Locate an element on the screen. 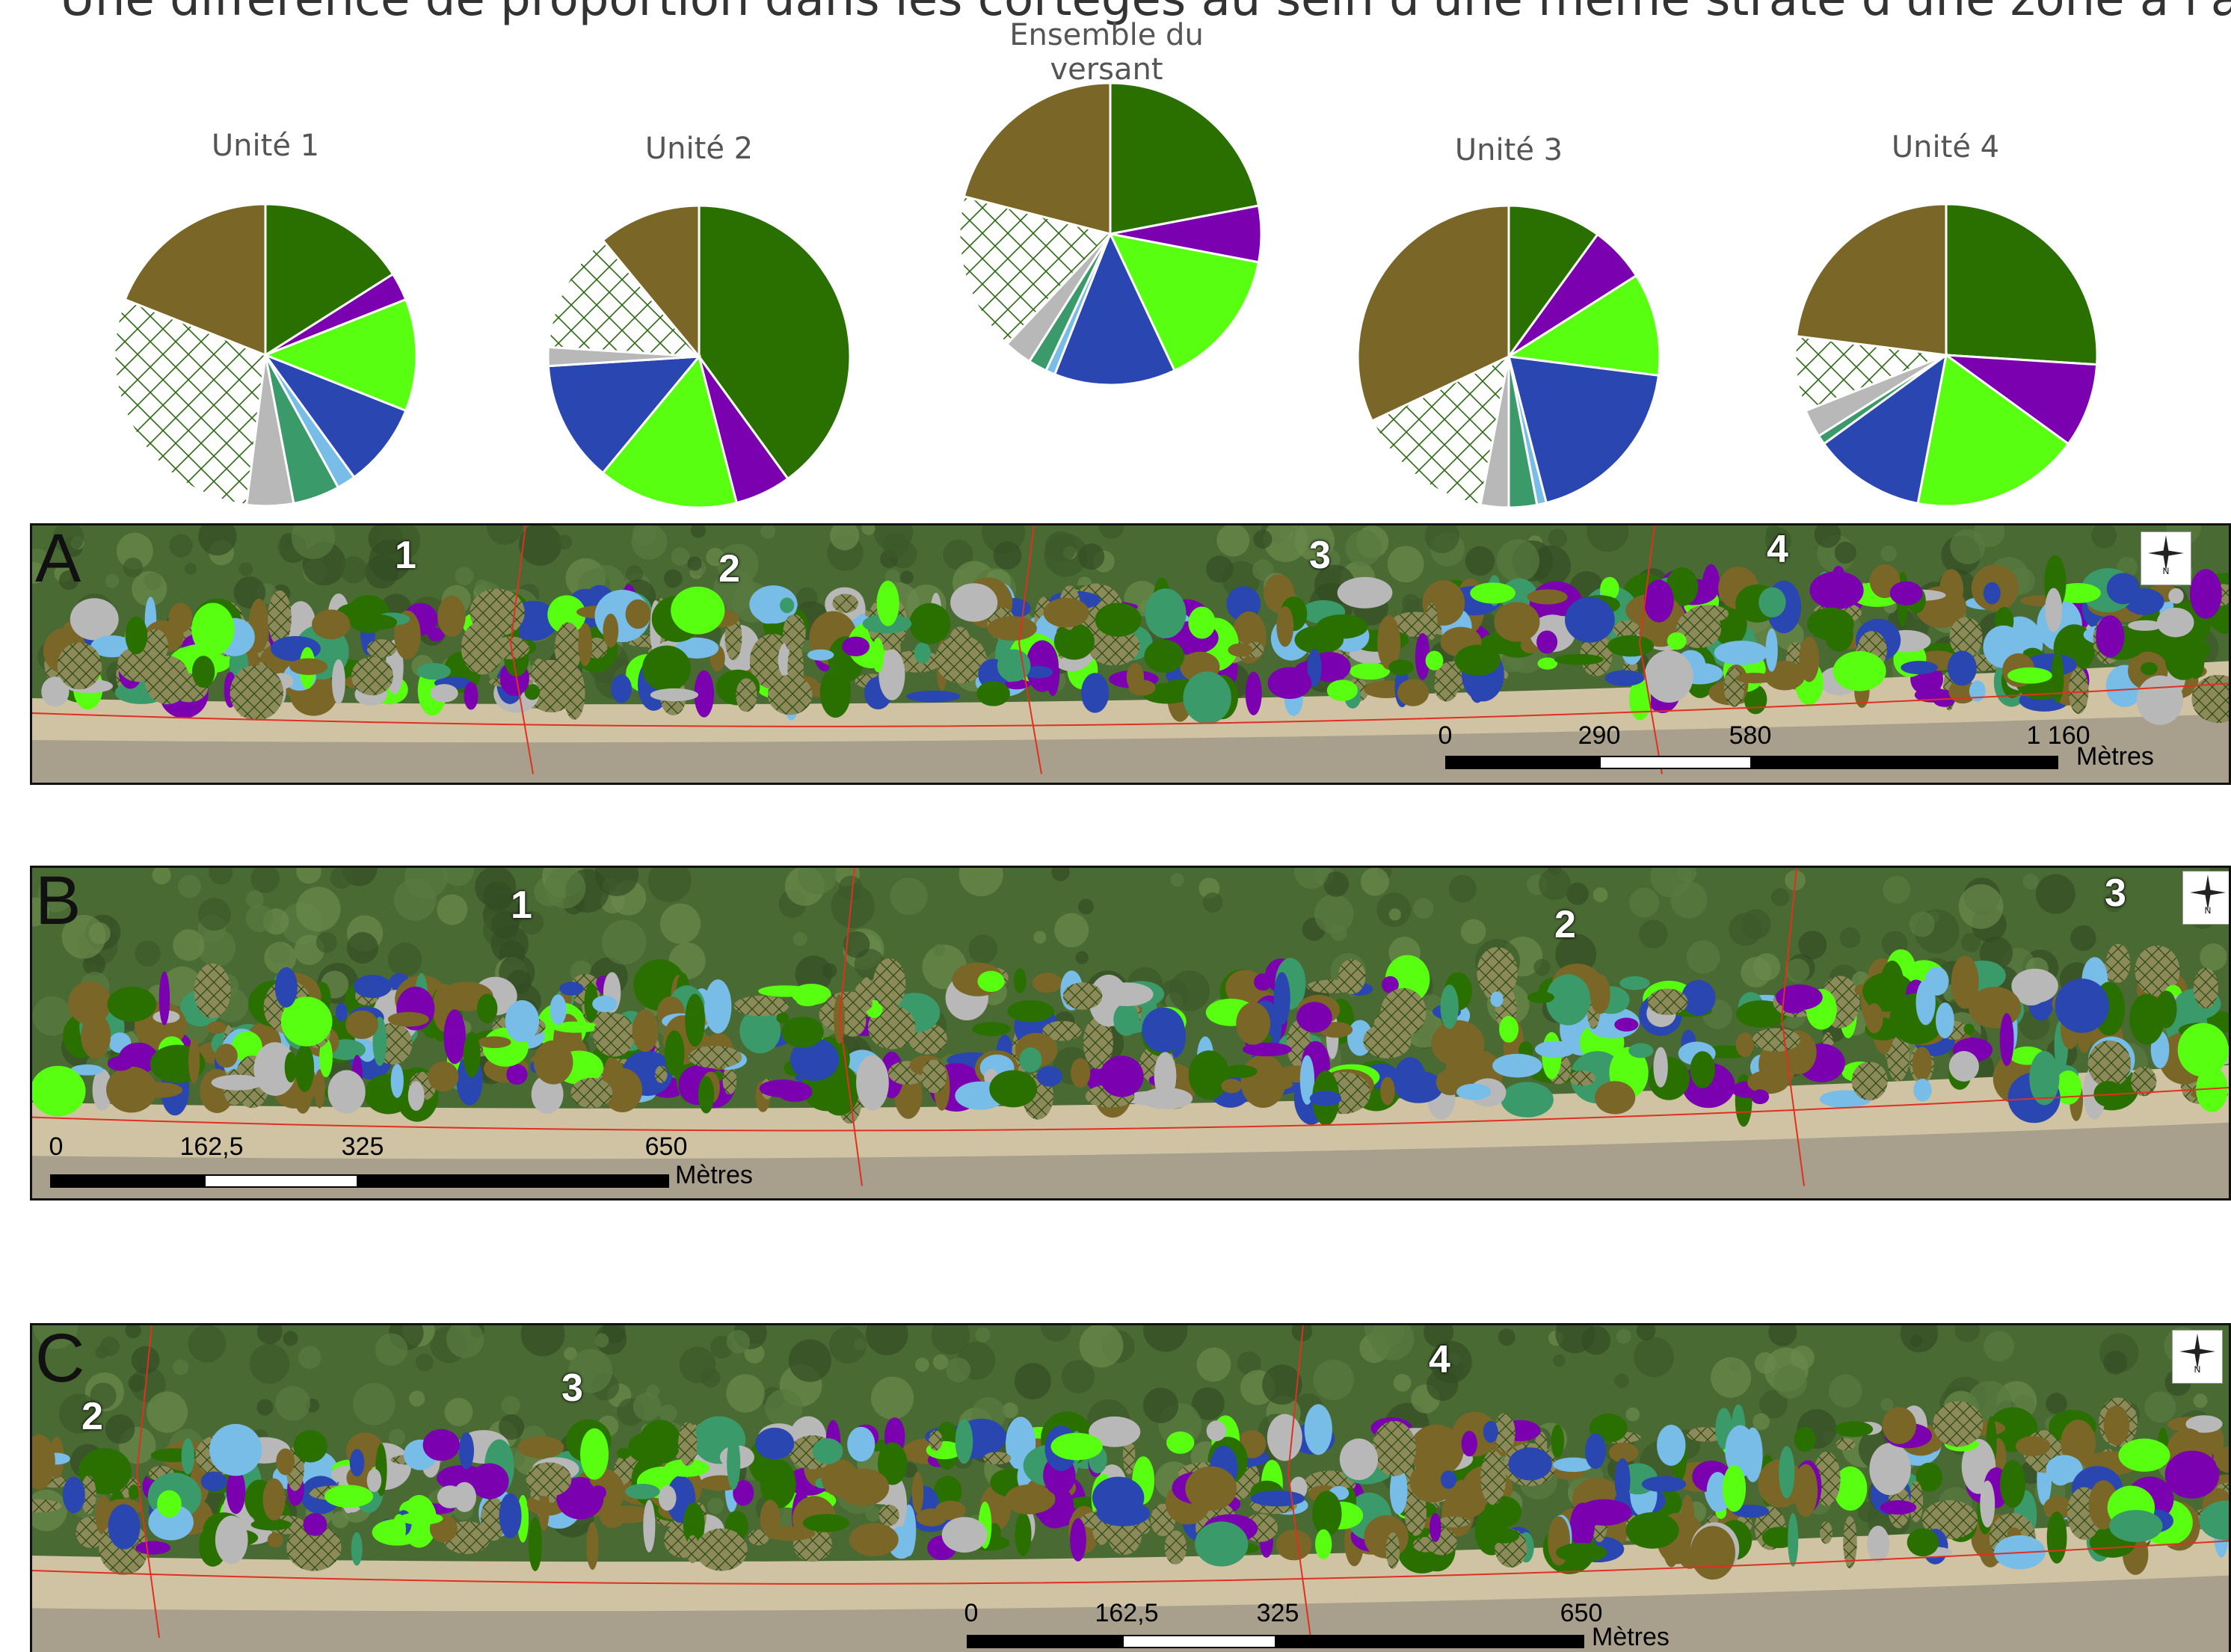  unit-label-3: 3 is located at coordinates (572, 1388).